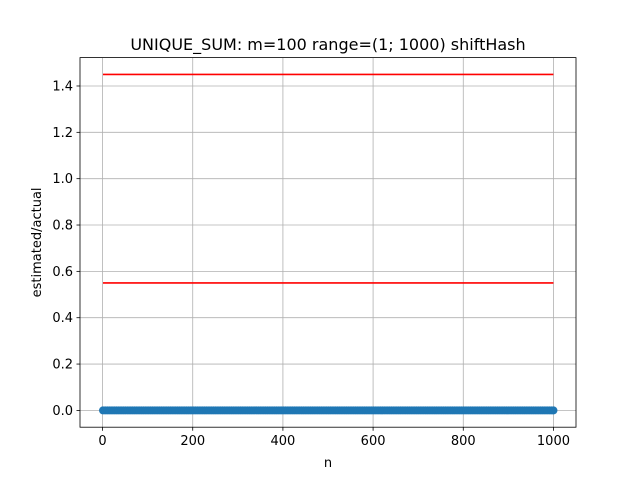 Image resolution: width=640 pixels, height=485 pixels. Describe the element at coordinates (62, 365) in the screenshot. I see `y-tick-label: 0.2` at that location.